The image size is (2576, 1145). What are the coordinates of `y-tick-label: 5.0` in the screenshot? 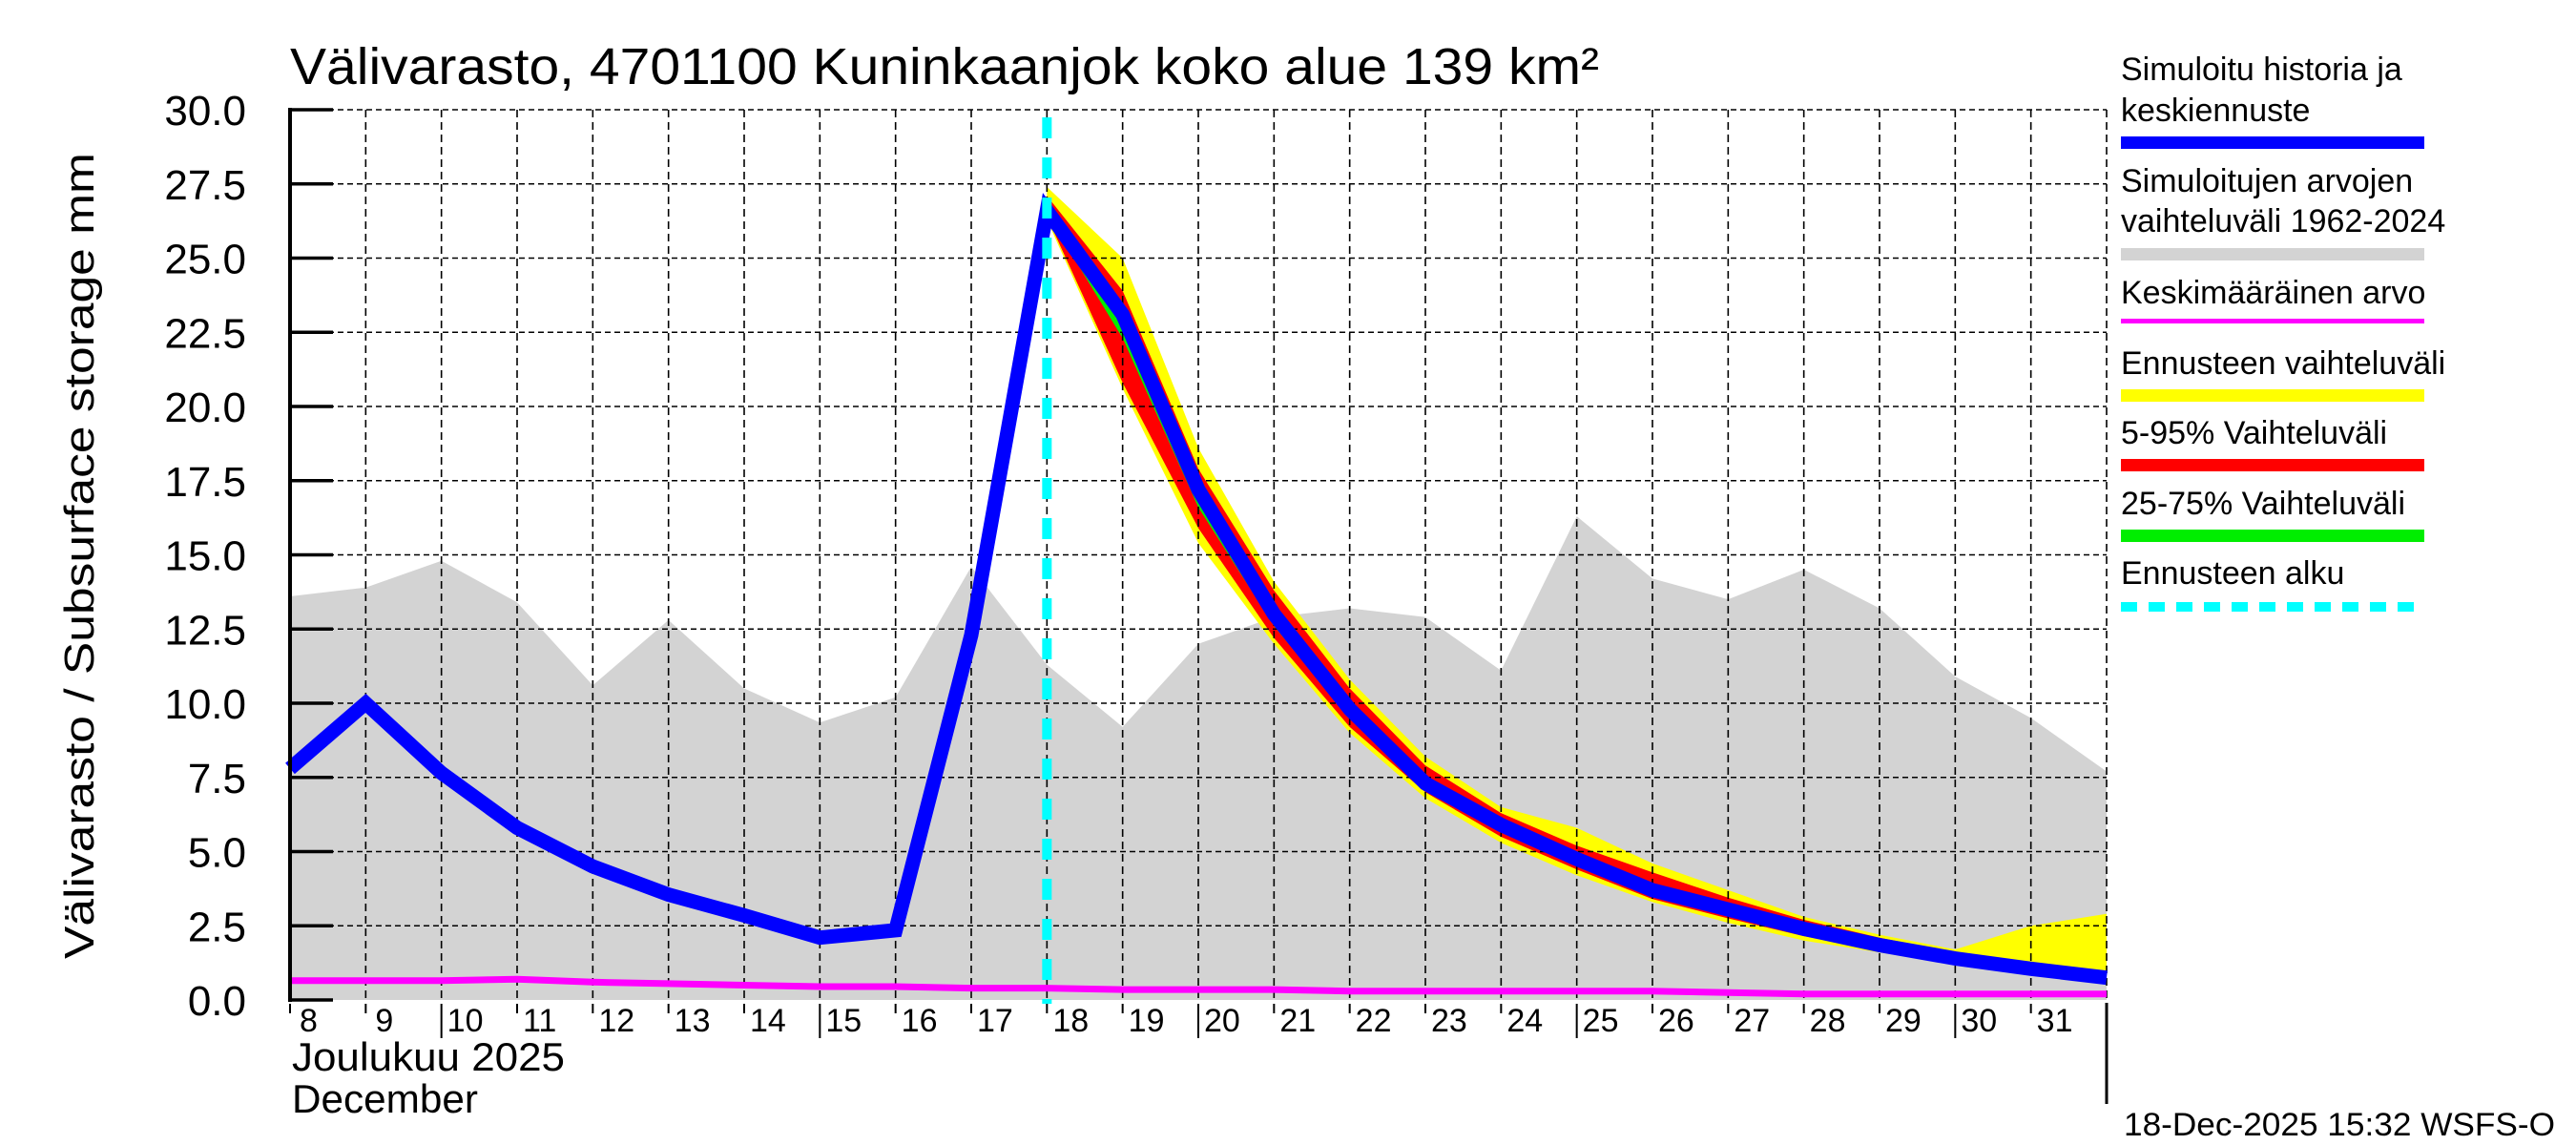 It's located at (217, 853).